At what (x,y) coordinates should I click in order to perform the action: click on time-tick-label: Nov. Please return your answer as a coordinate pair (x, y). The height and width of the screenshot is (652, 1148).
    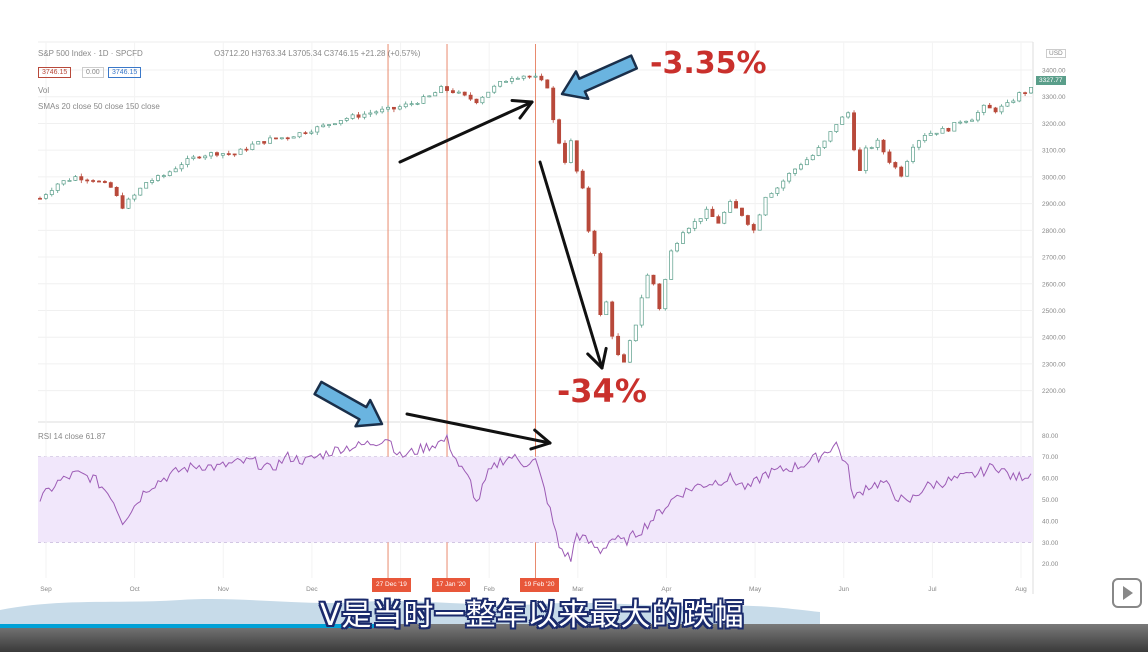
    Looking at the image, I should click on (223, 589).